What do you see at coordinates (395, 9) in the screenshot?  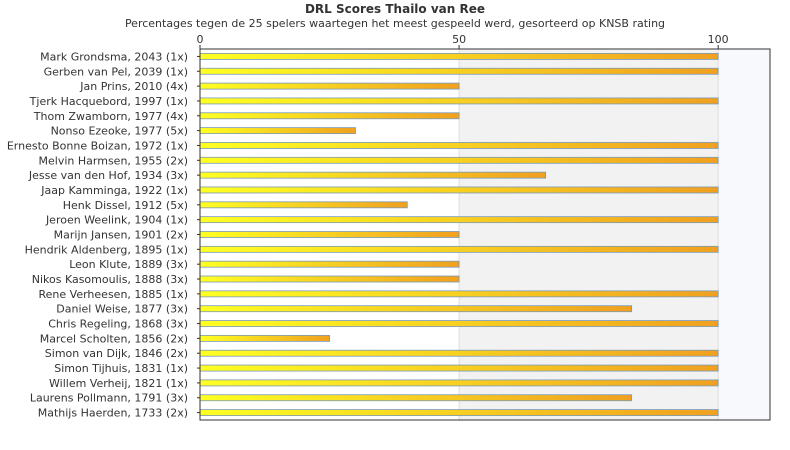 I see `chart-title: DRL Scores Thailo van Ree` at bounding box center [395, 9].